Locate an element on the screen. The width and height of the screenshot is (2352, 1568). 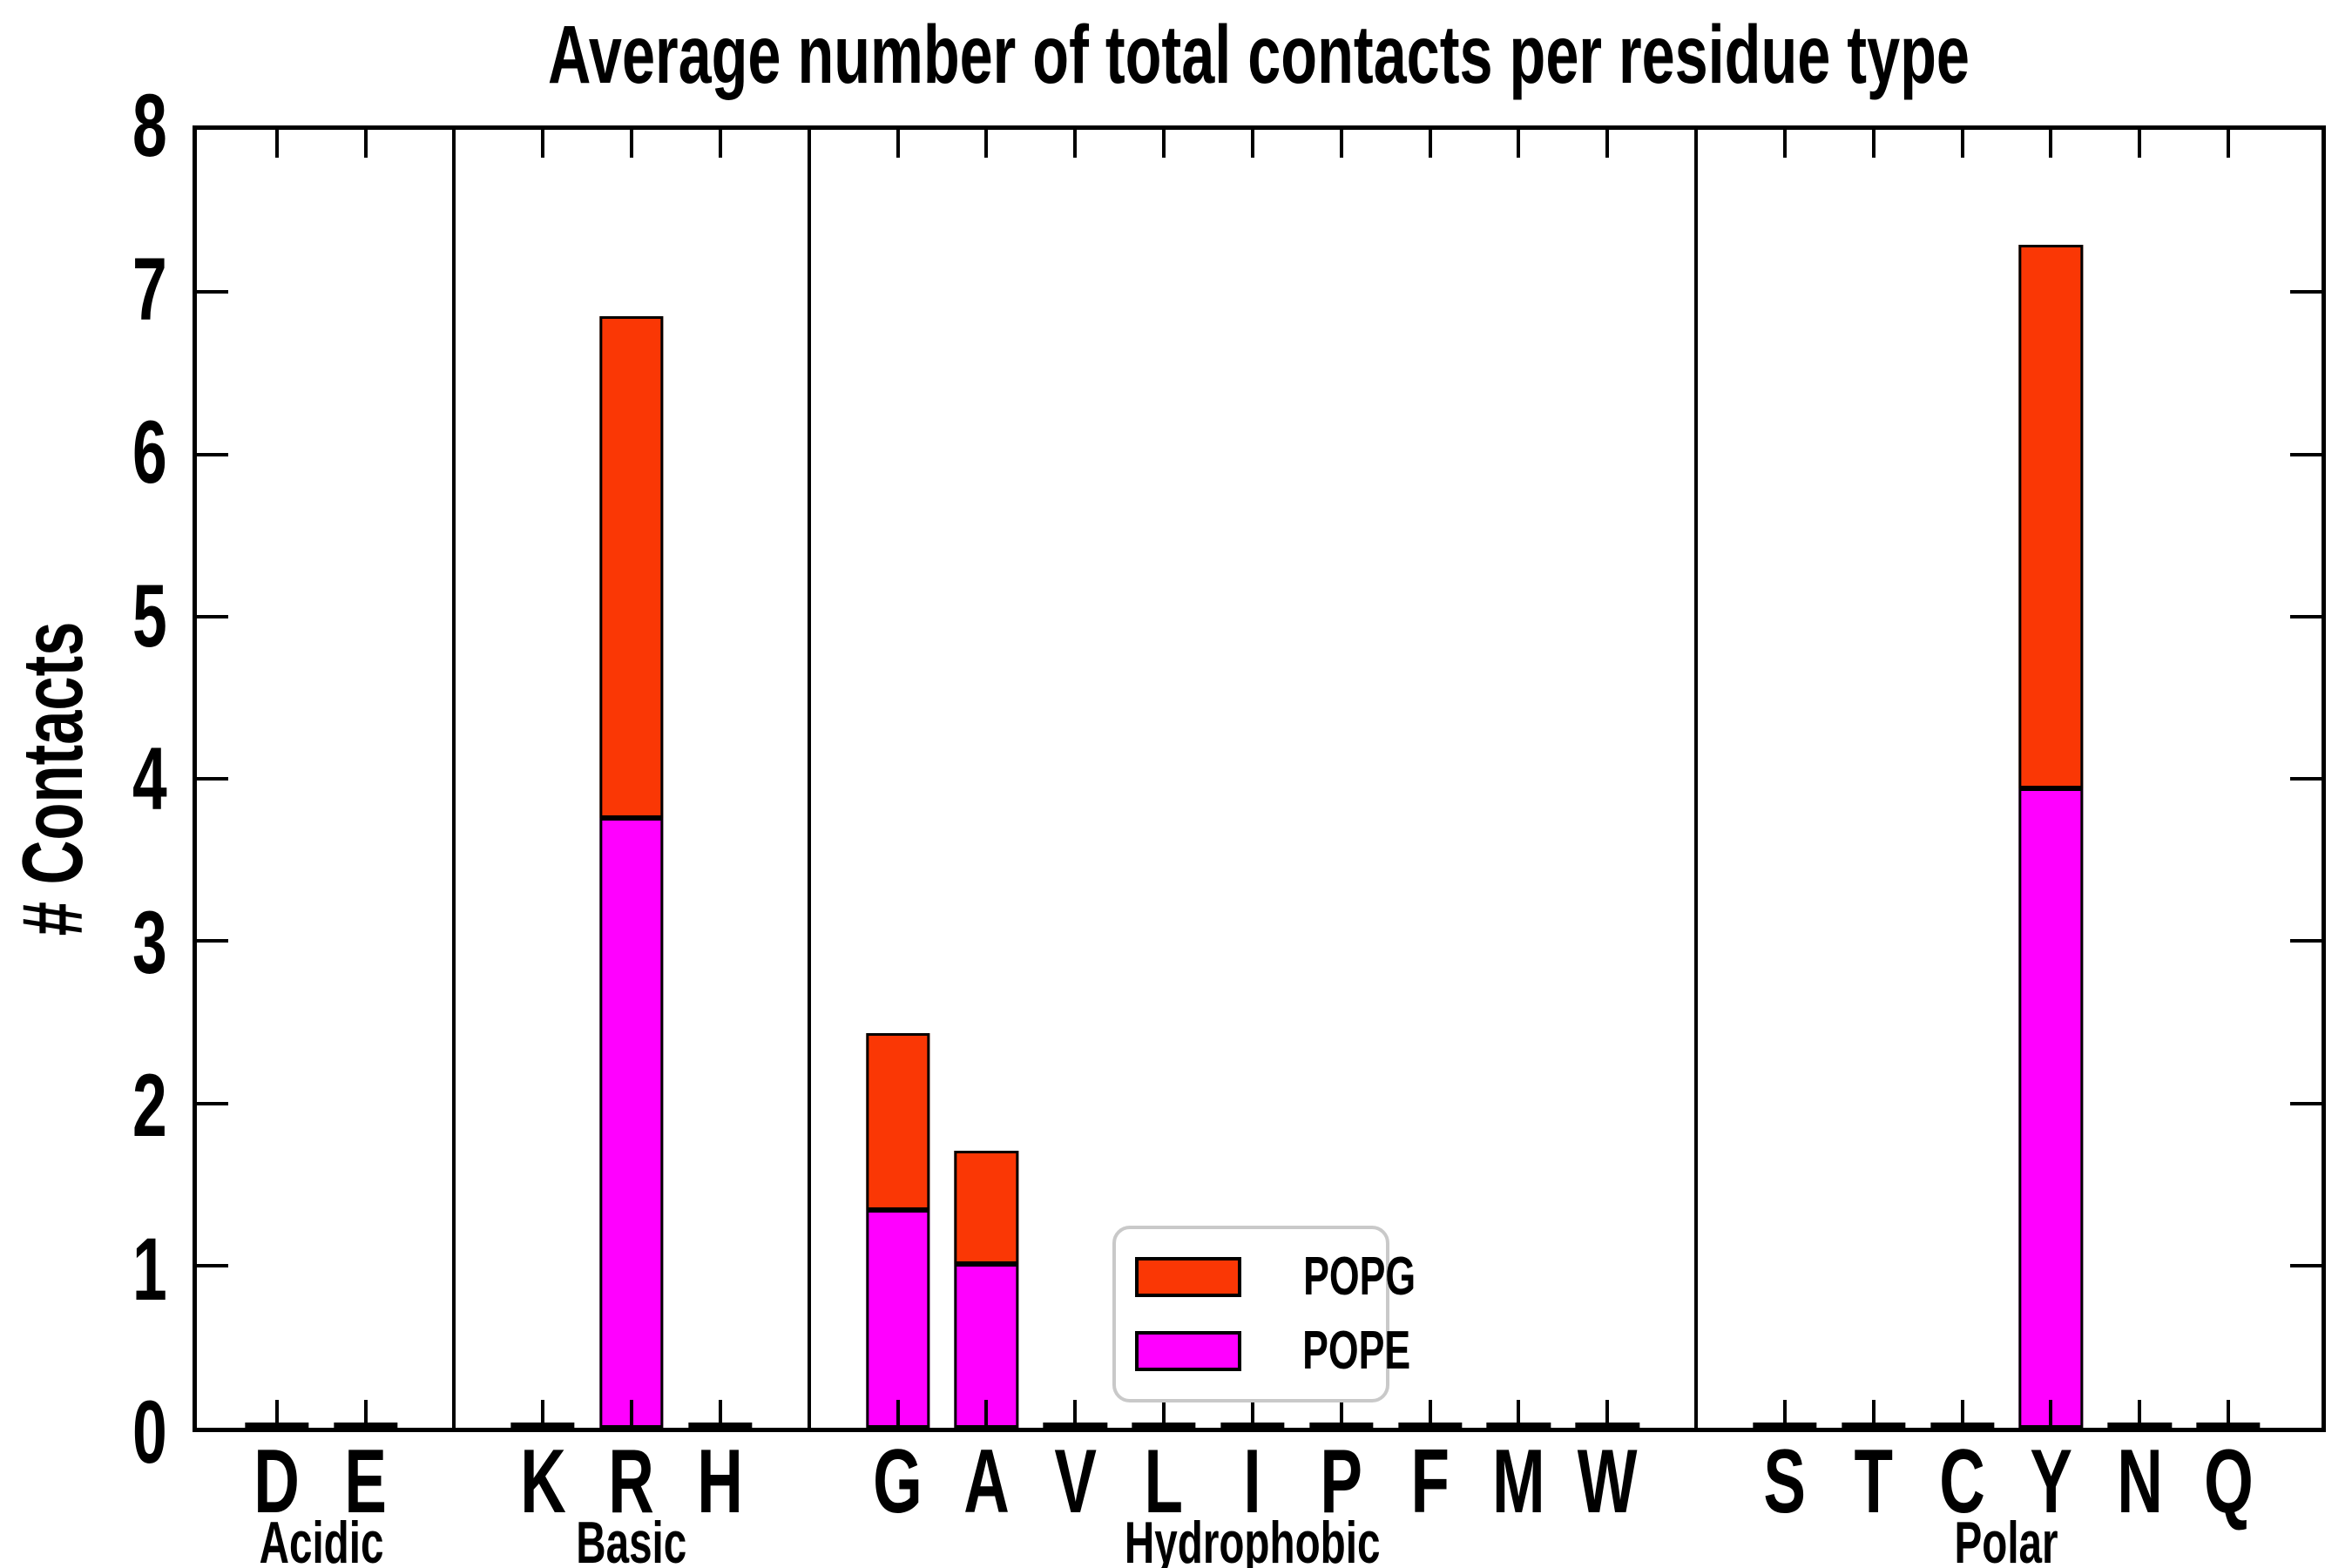
residue-slot-M: M is located at coordinates (1519, 829).